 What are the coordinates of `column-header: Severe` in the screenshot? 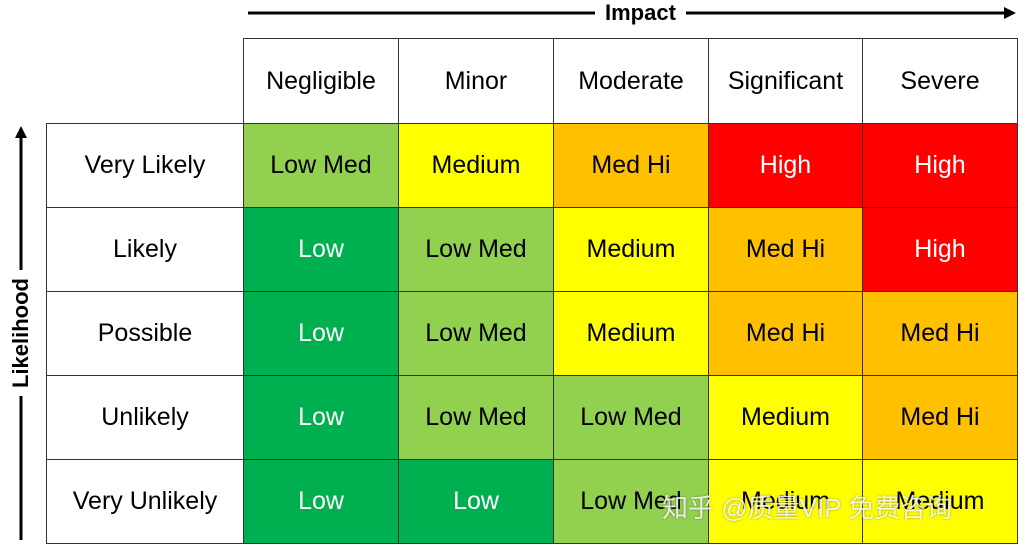 It's located at (940, 81).